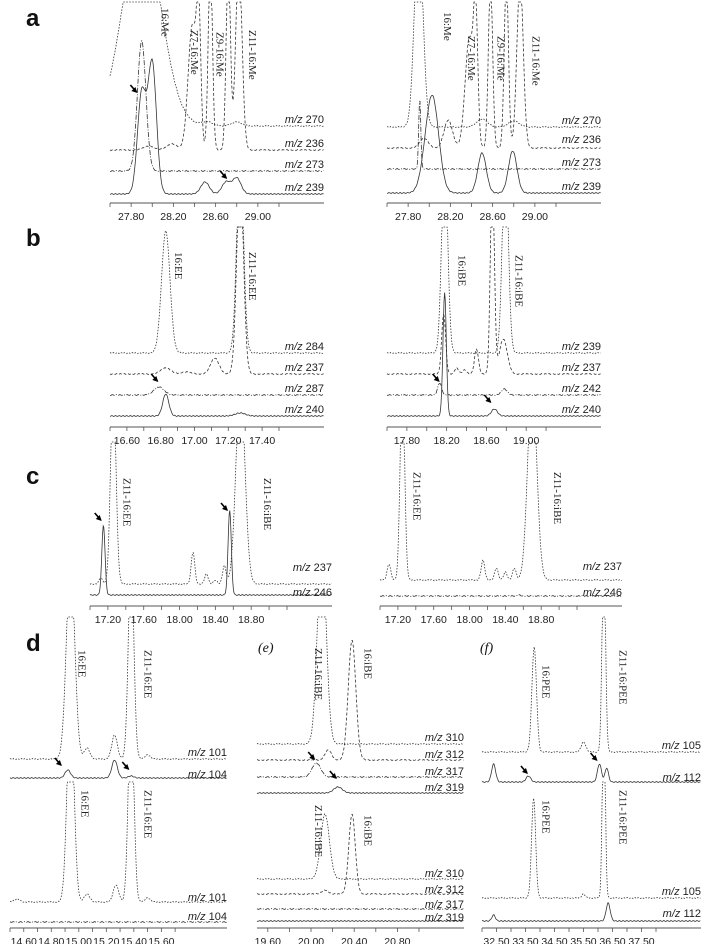  Describe the element at coordinates (304, 389) in the screenshot. I see `trace-label: m/z 287` at that location.